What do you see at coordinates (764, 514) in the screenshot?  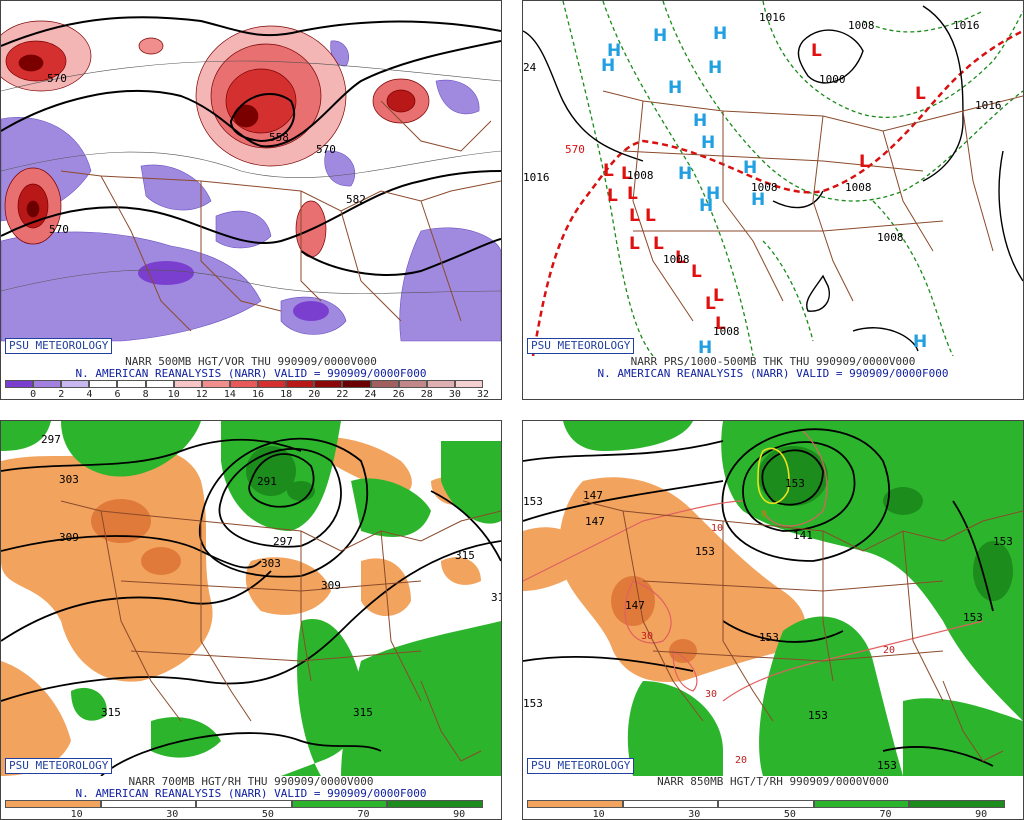 I see `temp-label: 0` at bounding box center [764, 514].